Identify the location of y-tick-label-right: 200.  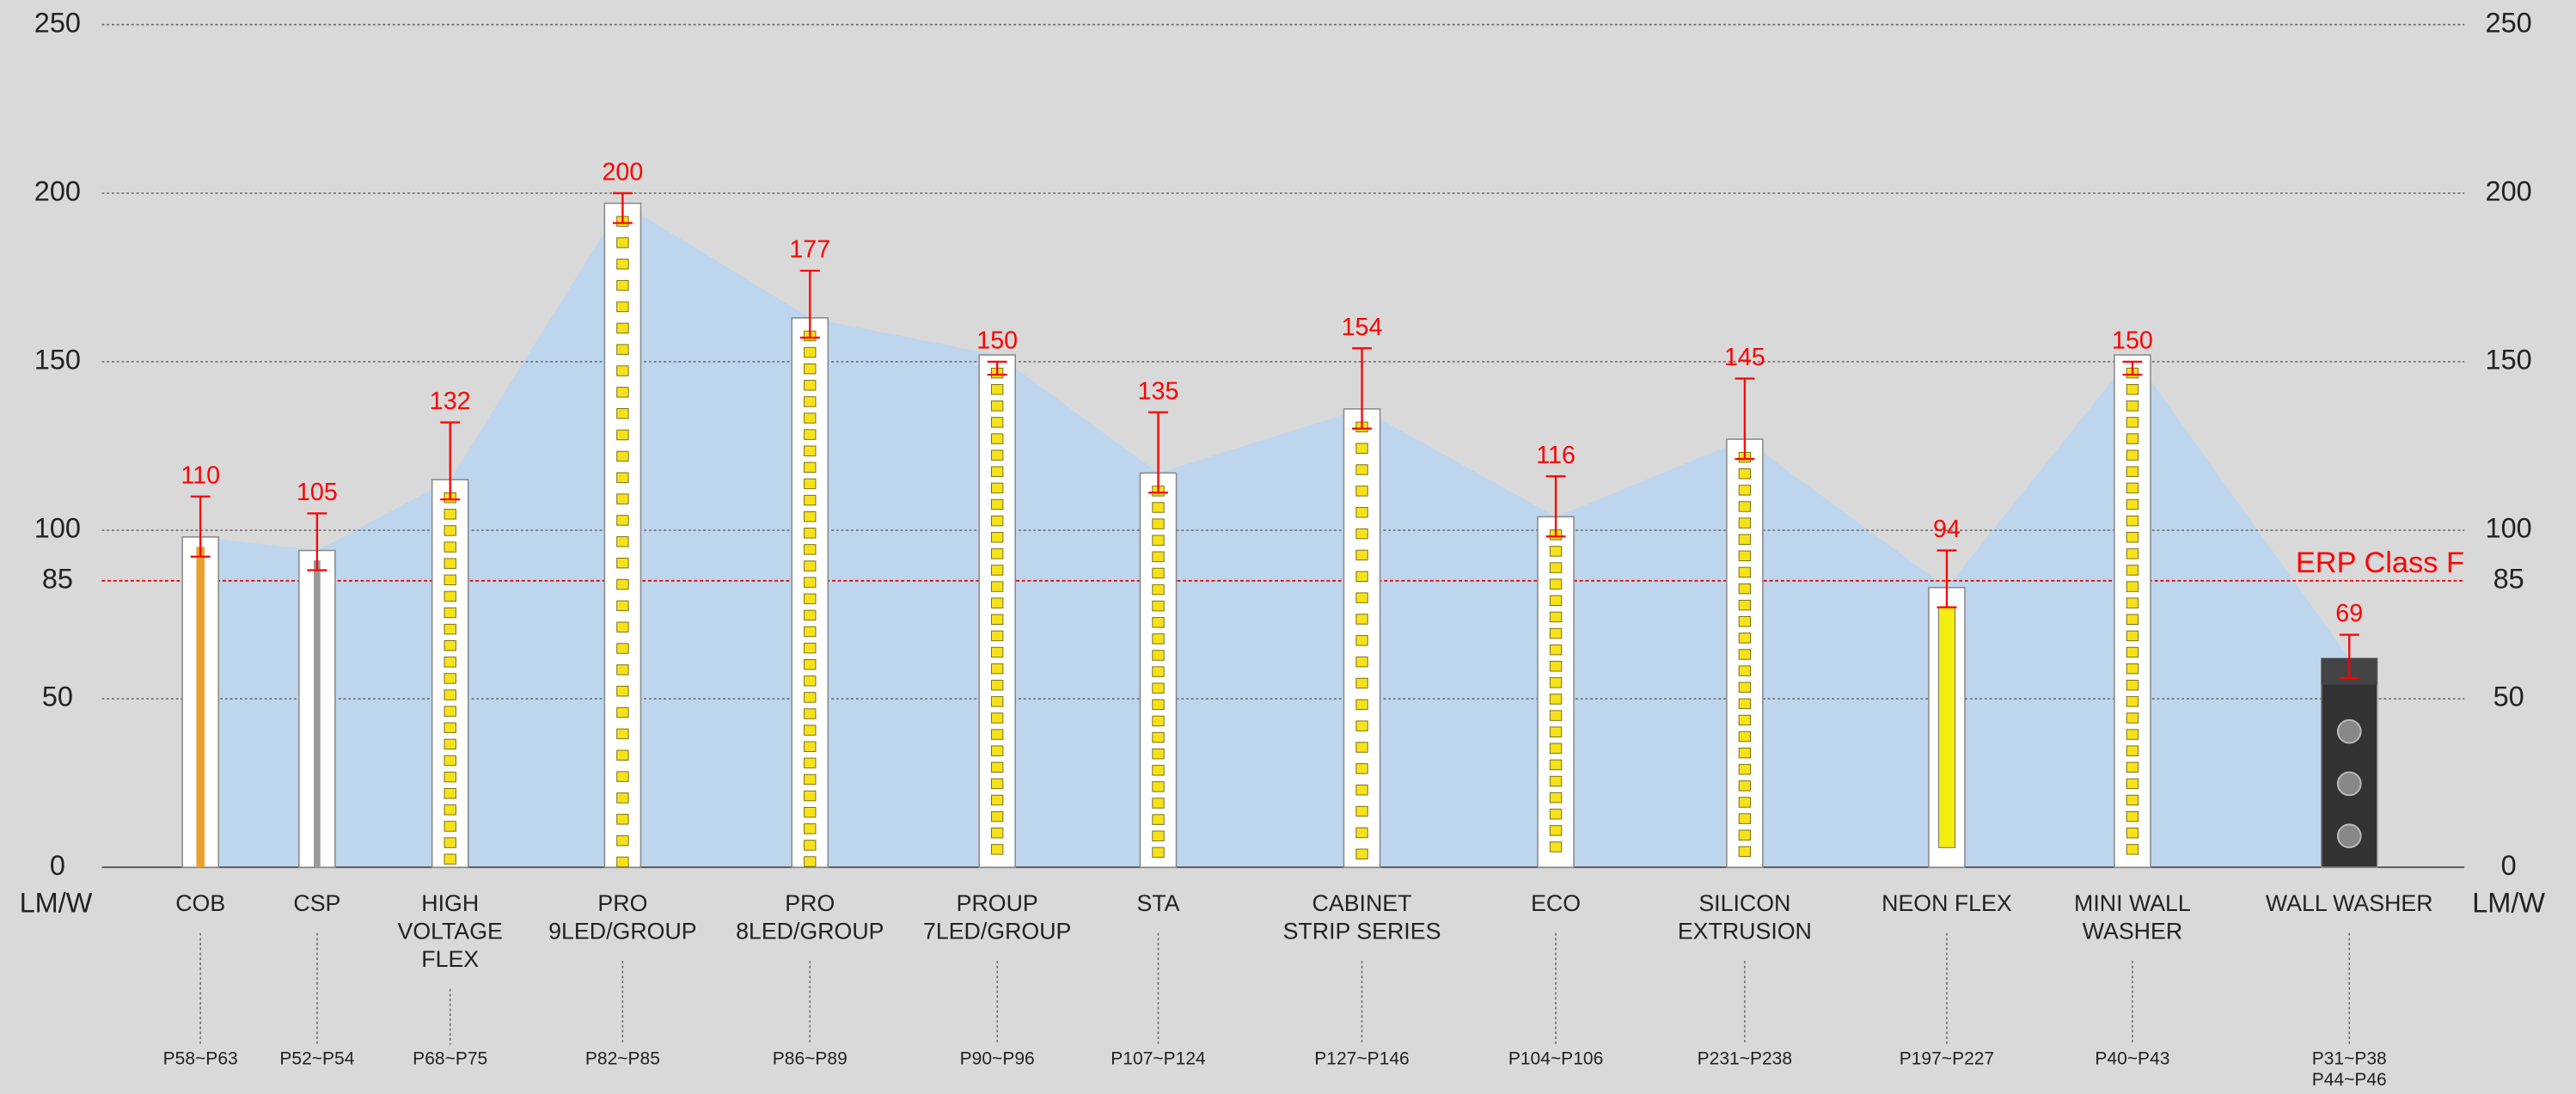
(2509, 190).